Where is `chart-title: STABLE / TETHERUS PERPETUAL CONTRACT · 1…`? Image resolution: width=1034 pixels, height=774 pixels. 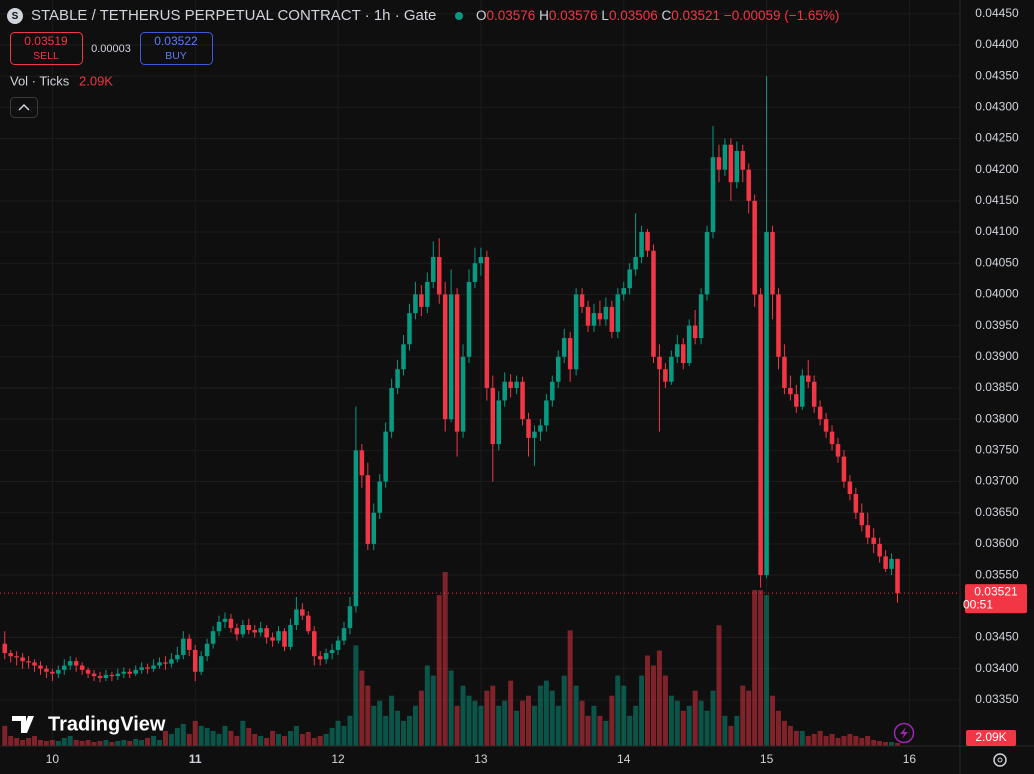
chart-title: STABLE / TETHERUS PERPETUAL CONTRACT · 1… is located at coordinates (233, 15).